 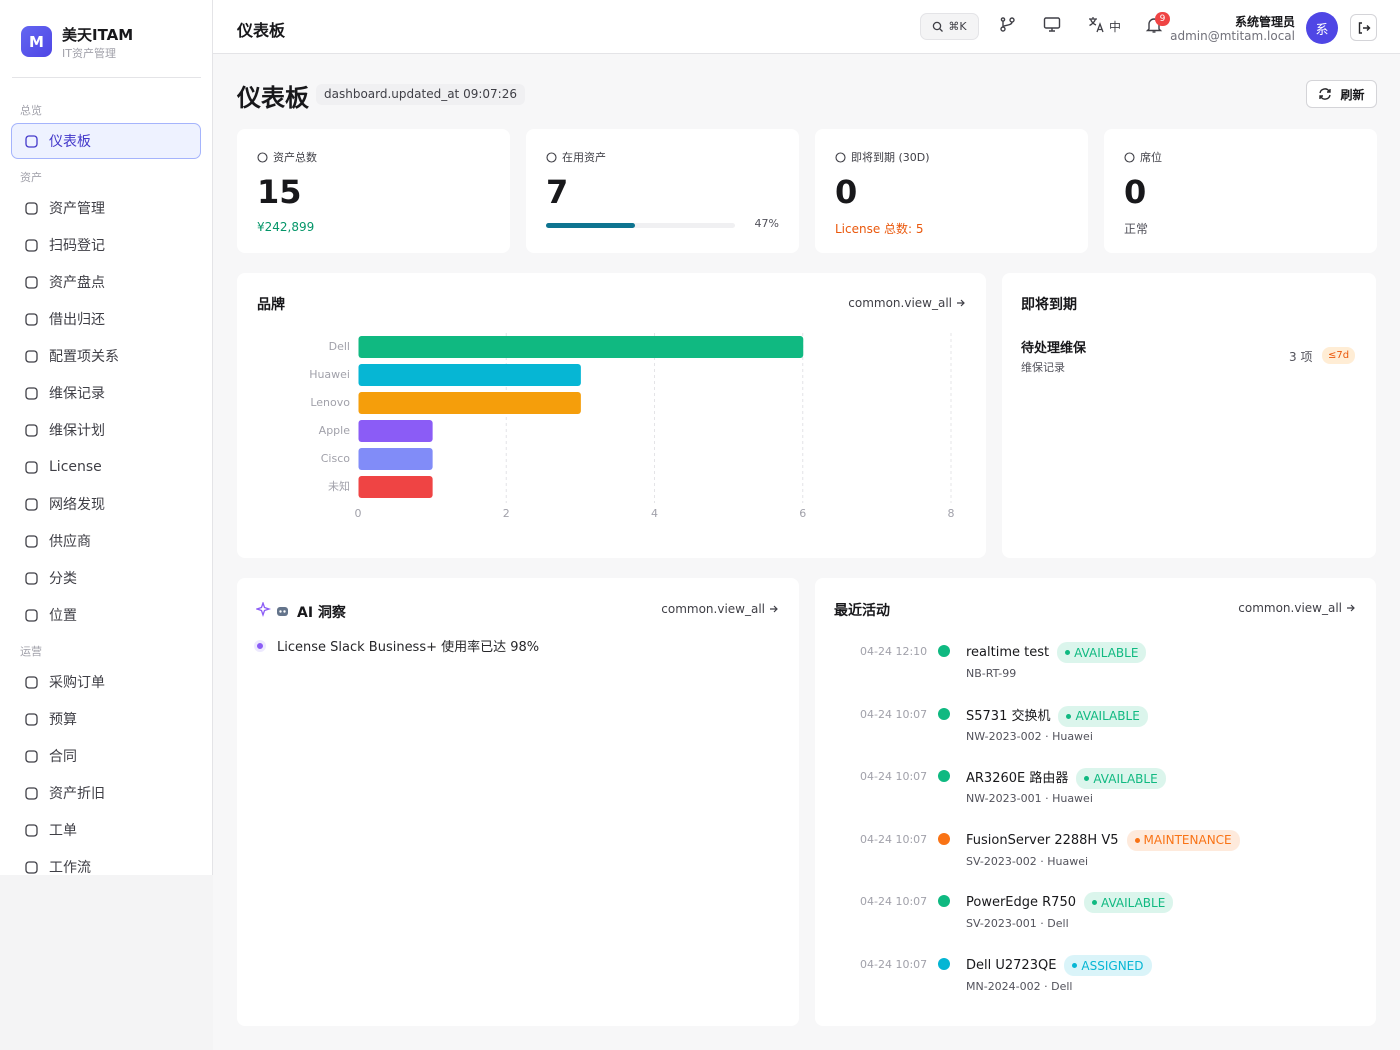 I want to click on refresh-label: 刷新, so click(x=1352, y=94).